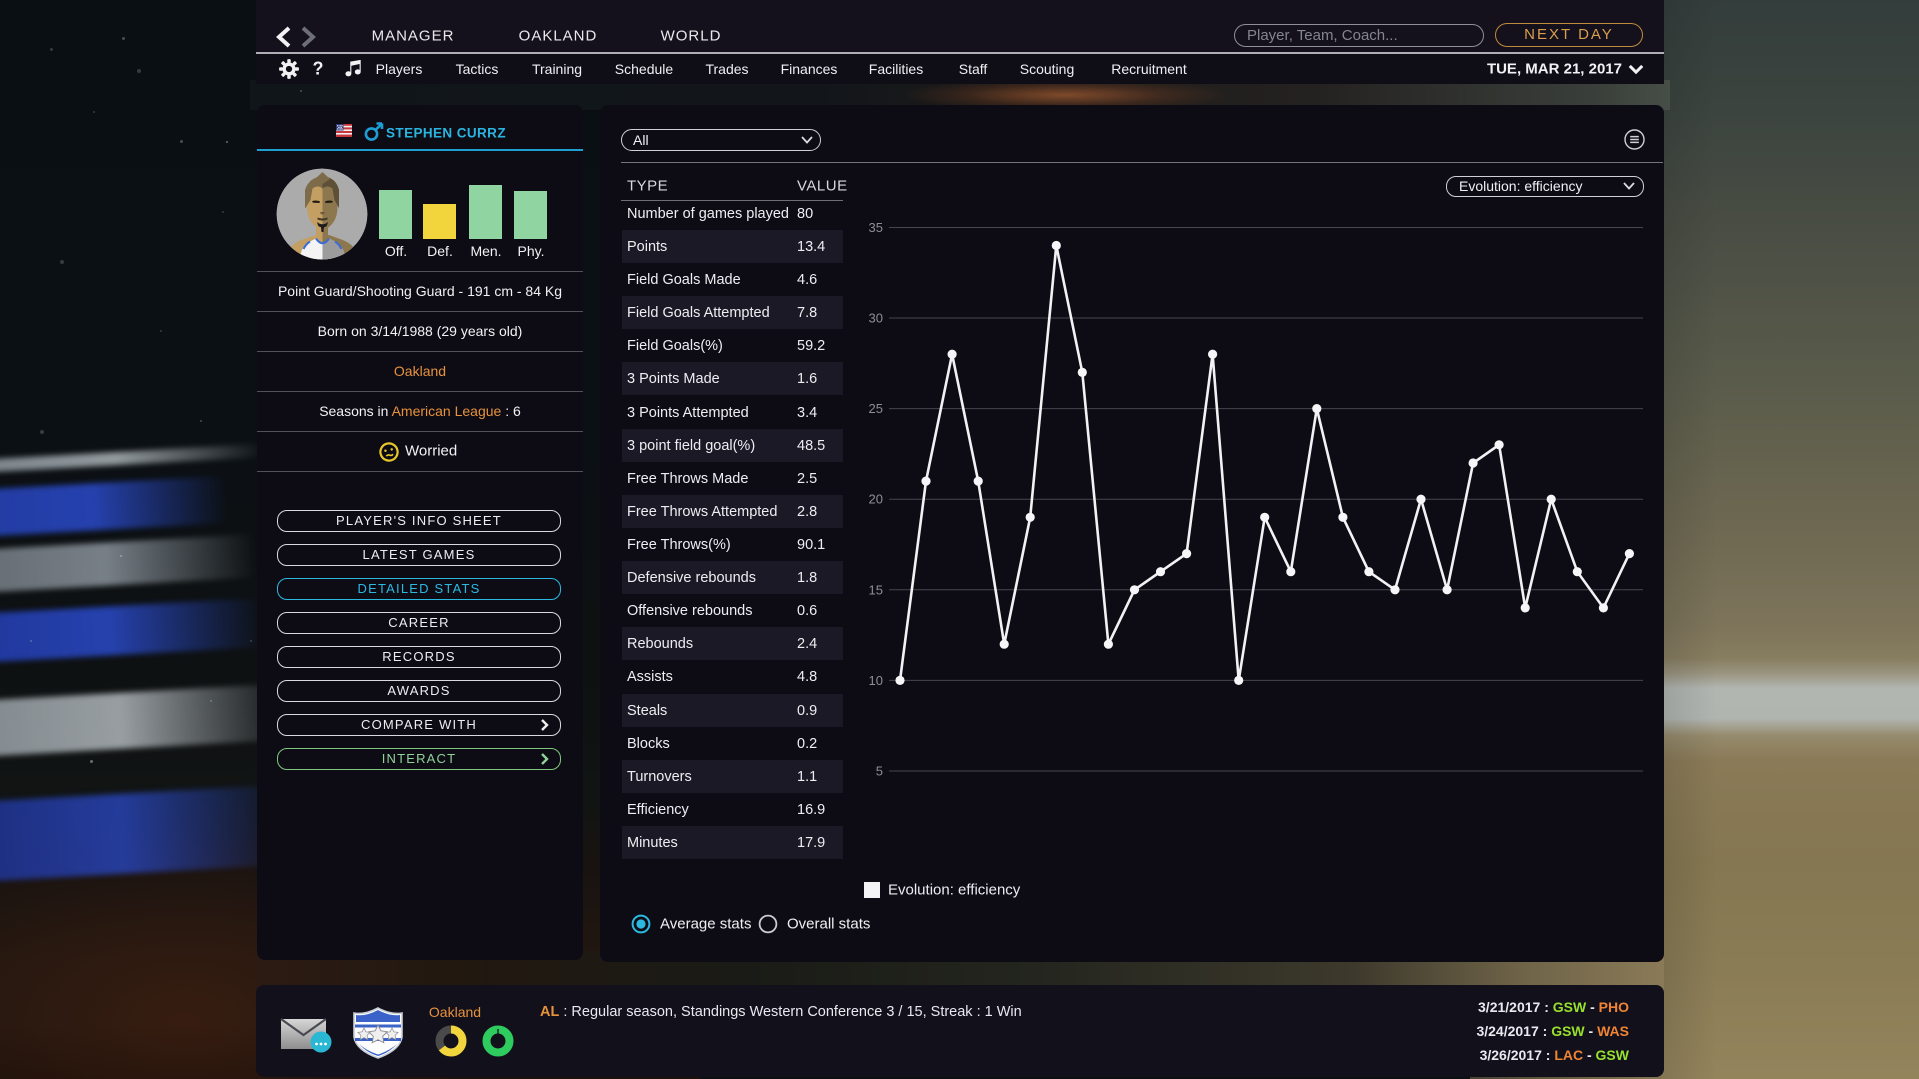  I want to click on svg-text: 20, so click(876, 499).